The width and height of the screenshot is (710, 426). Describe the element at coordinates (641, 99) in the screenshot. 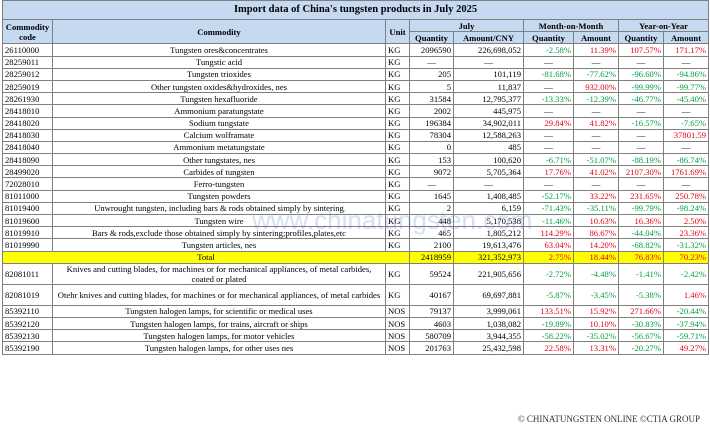

I see `table-cell: -46.77%` at that location.